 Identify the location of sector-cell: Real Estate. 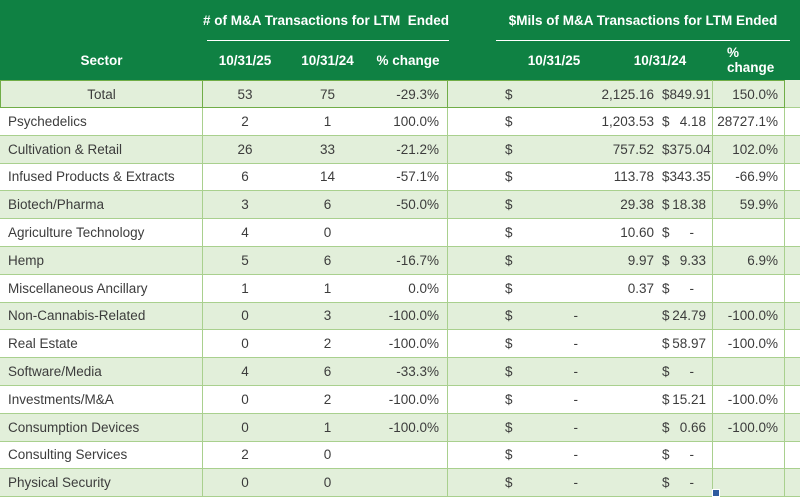
(101, 344).